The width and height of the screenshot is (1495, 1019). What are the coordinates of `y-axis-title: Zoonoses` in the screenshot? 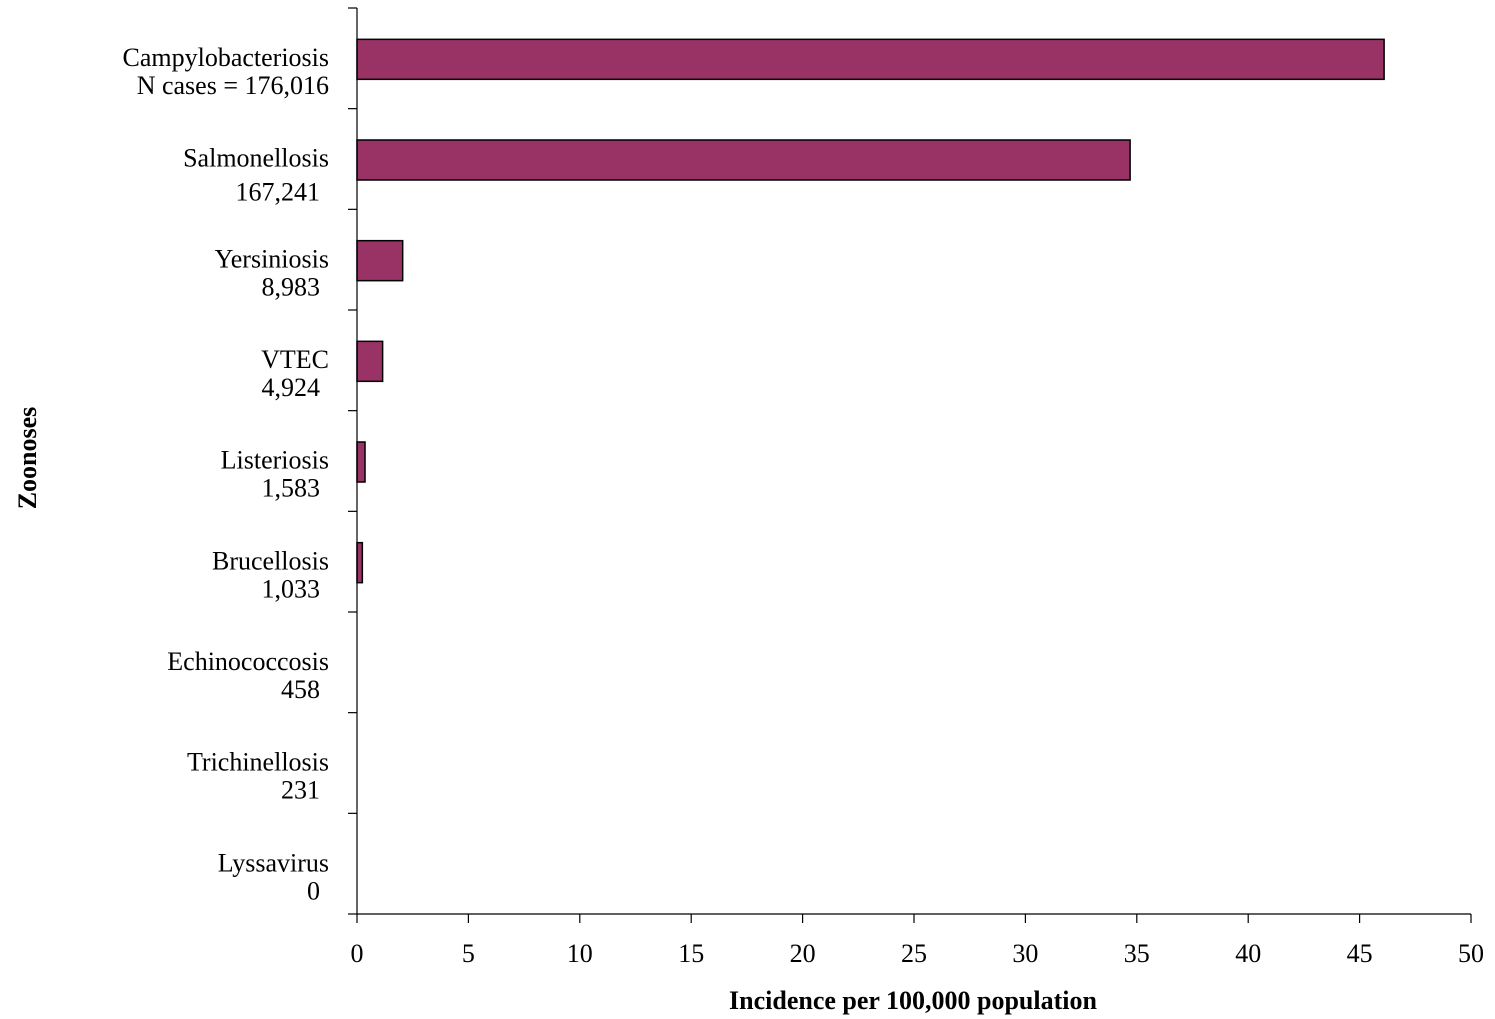 It's located at (27, 458).